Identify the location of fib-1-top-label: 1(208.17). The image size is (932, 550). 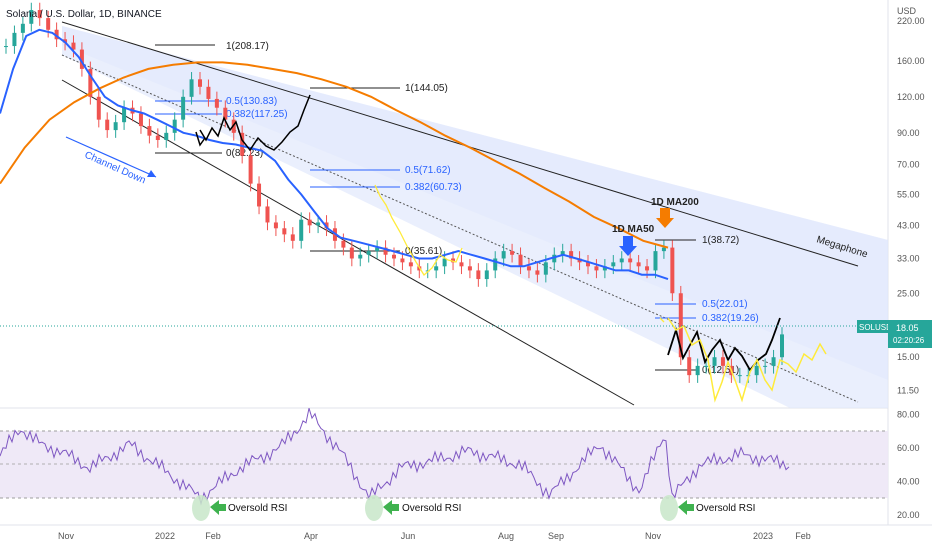
(247, 46).